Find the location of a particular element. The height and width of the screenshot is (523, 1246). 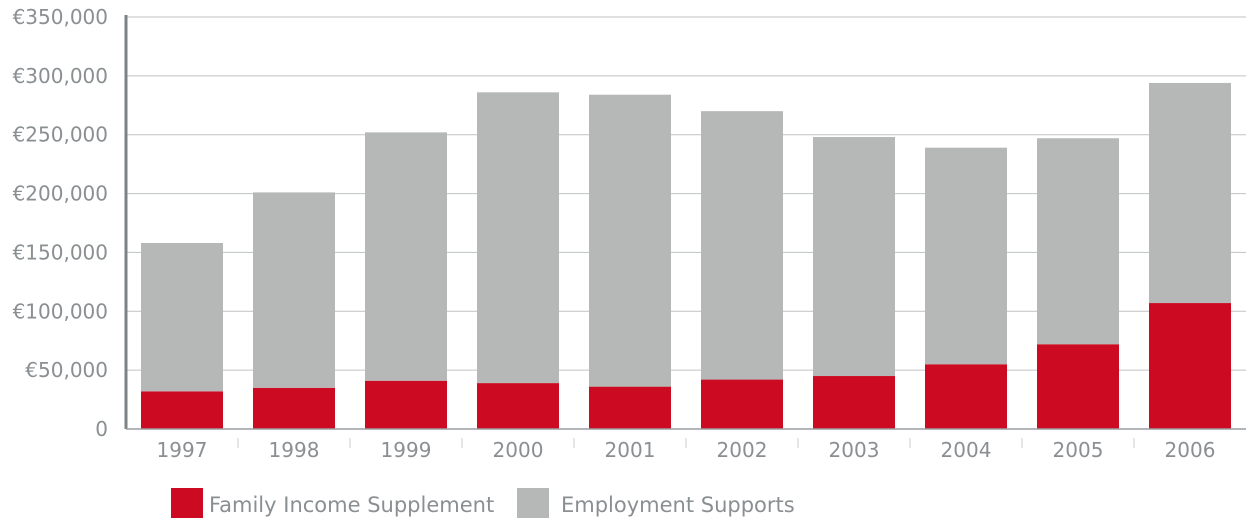

x-tick-label: 2003 is located at coordinates (854, 450).